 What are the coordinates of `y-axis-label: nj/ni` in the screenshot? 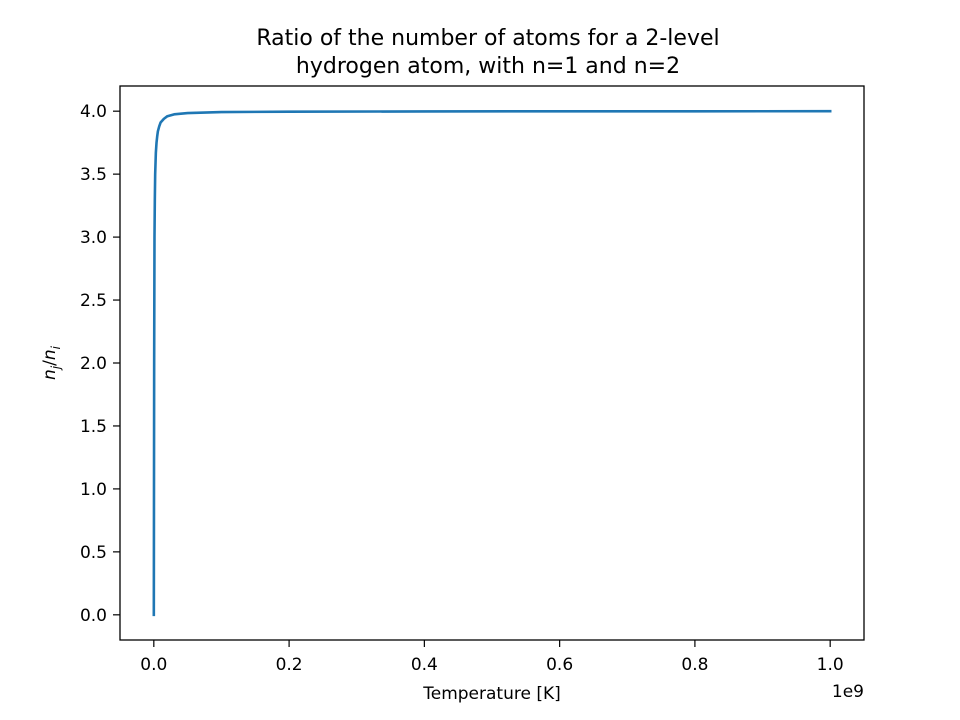 It's located at (51, 362).